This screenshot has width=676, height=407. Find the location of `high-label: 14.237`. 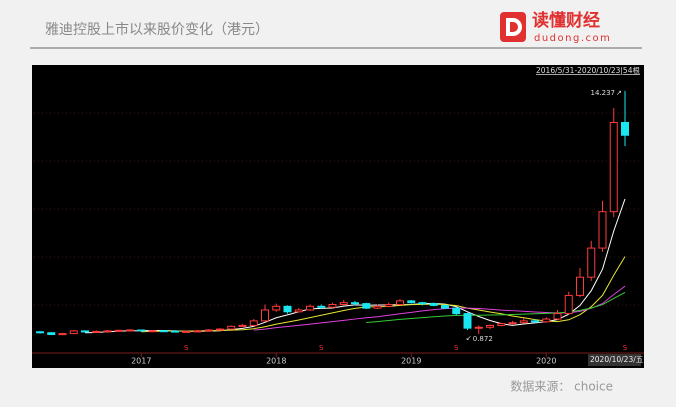

high-label: 14.237 is located at coordinates (603, 93).